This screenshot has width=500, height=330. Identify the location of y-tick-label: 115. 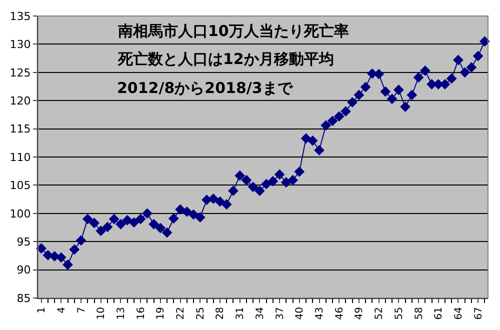
(20, 129).